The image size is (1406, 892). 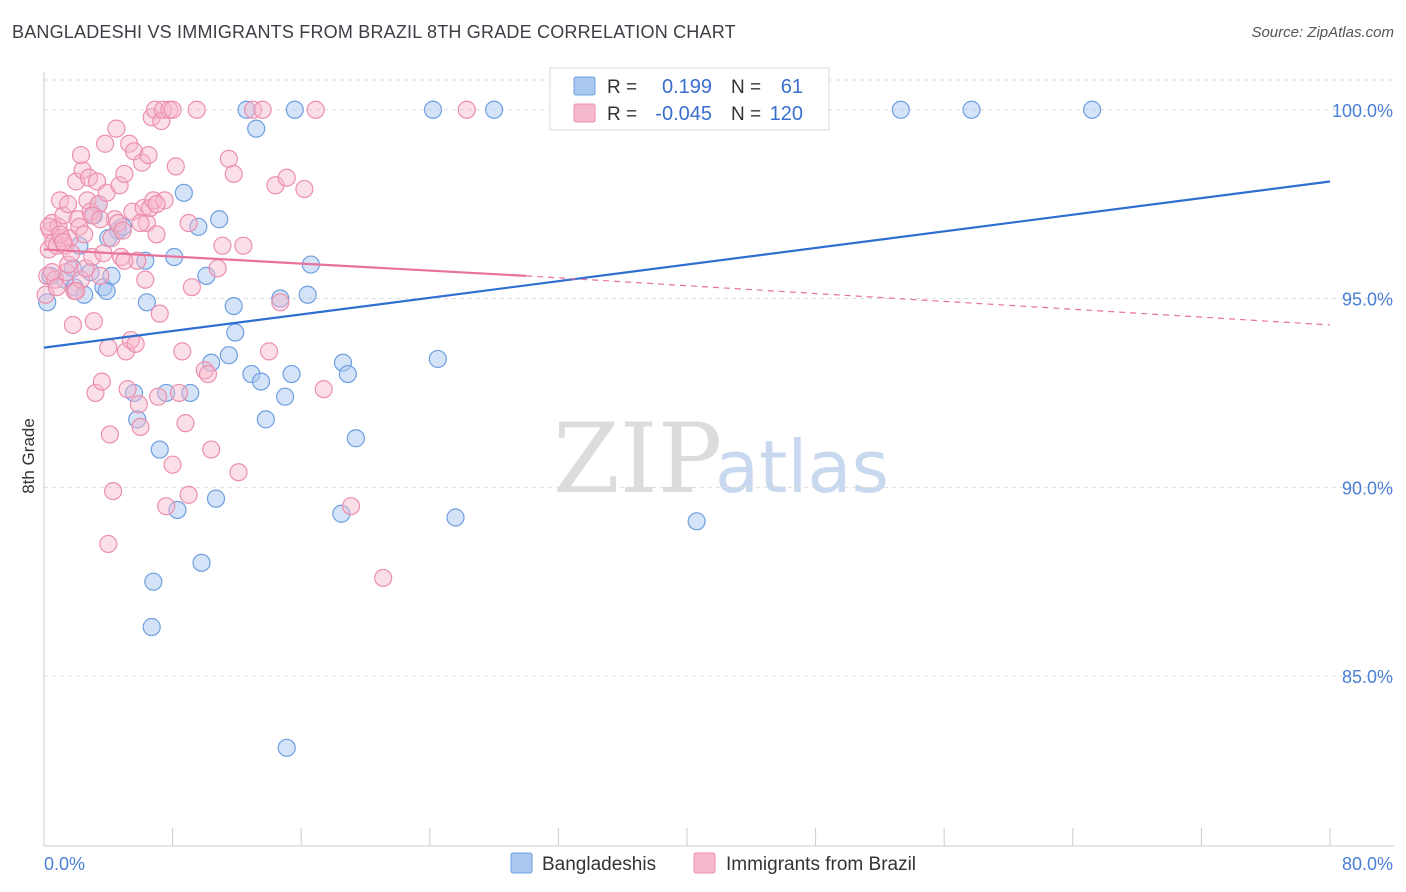 What do you see at coordinates (599, 864) in the screenshot?
I see `bottom-legend-label-bangladeshis: Bangladeshis` at bounding box center [599, 864].